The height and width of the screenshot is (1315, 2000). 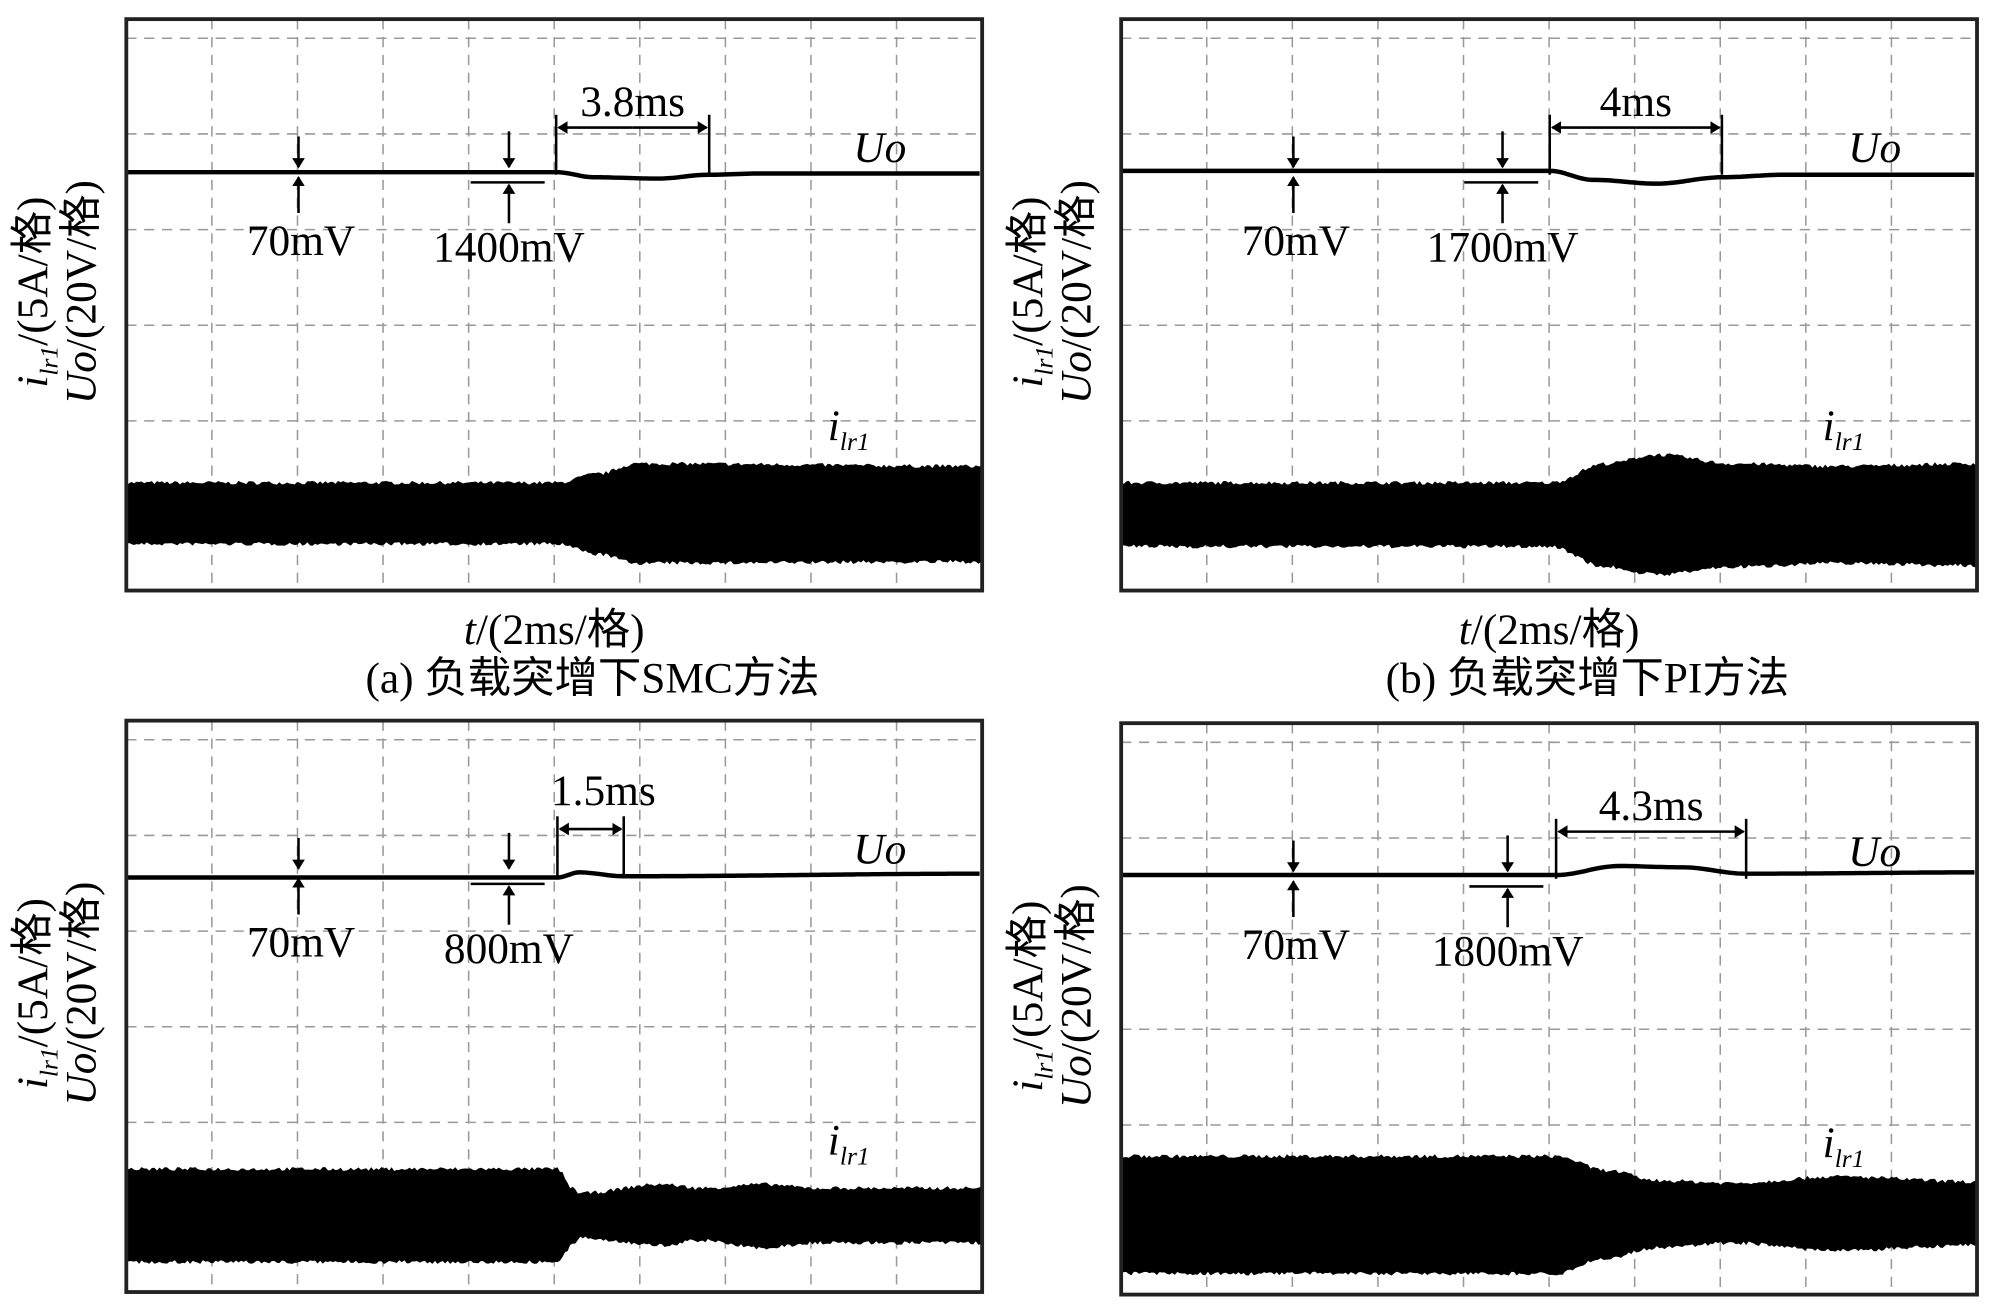 I want to click on time-label: 4.3ms, so click(x=1651, y=806).